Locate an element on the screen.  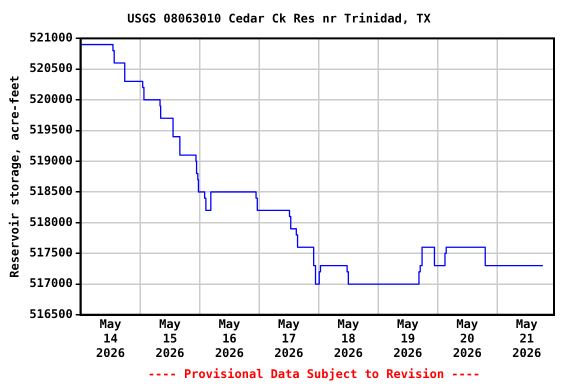
x-tick-label: May 14 2026 is located at coordinates (110, 338).